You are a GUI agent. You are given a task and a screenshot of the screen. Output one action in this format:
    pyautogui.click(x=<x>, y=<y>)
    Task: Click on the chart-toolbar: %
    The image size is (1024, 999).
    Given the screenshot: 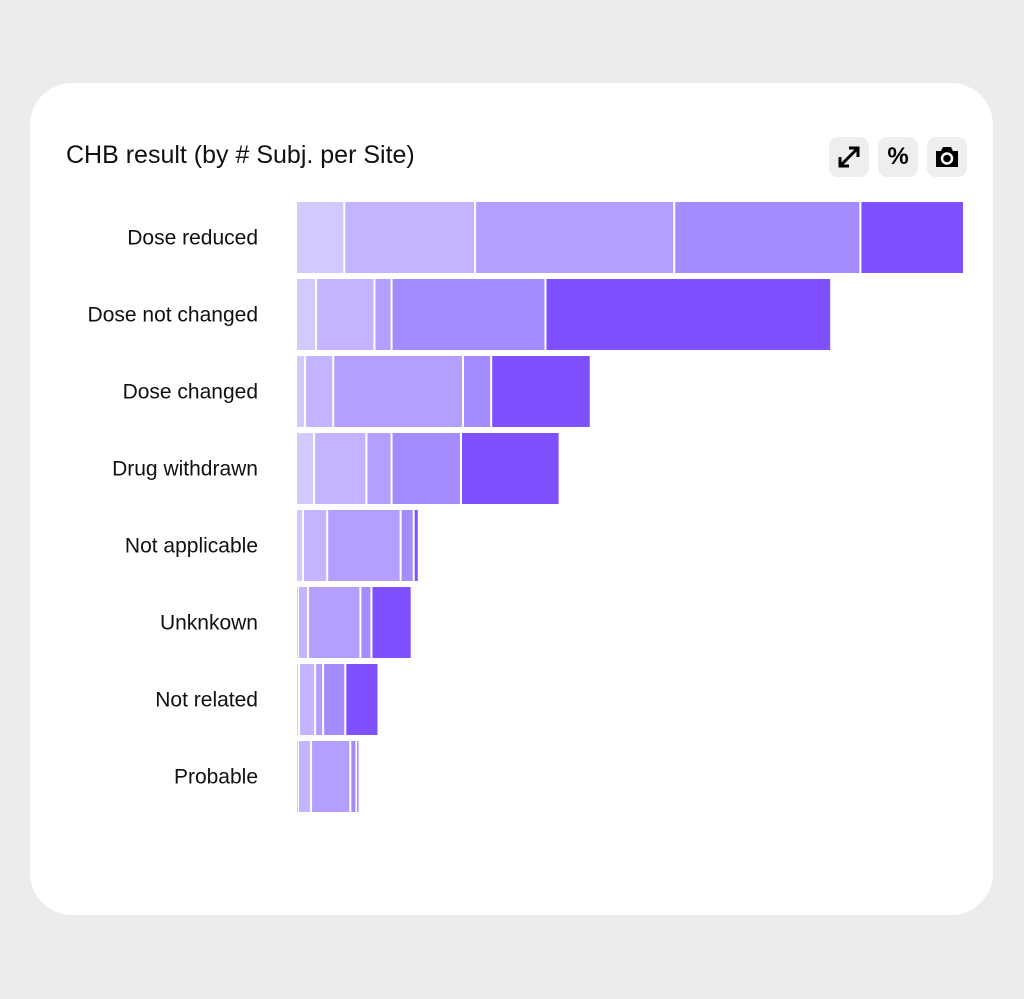 What is the action you would take?
    pyautogui.click(x=898, y=157)
    